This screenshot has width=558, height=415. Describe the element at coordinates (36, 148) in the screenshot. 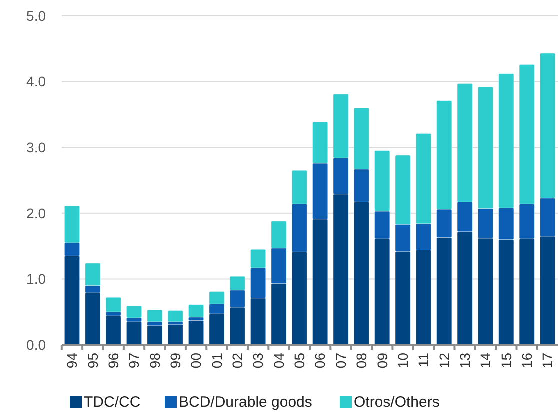

I see `y-tick-label: 3.0` at that location.